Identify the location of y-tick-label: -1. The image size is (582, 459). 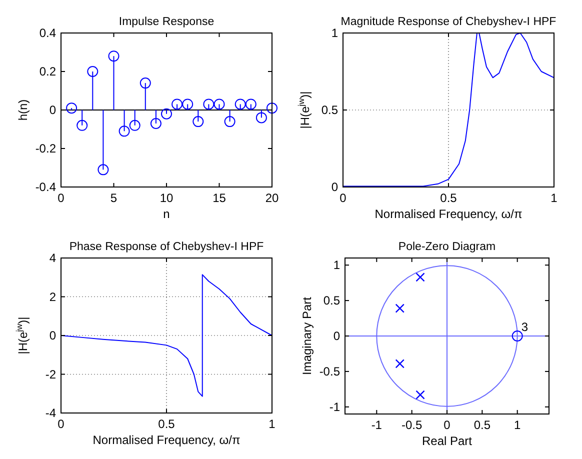
(334, 407).